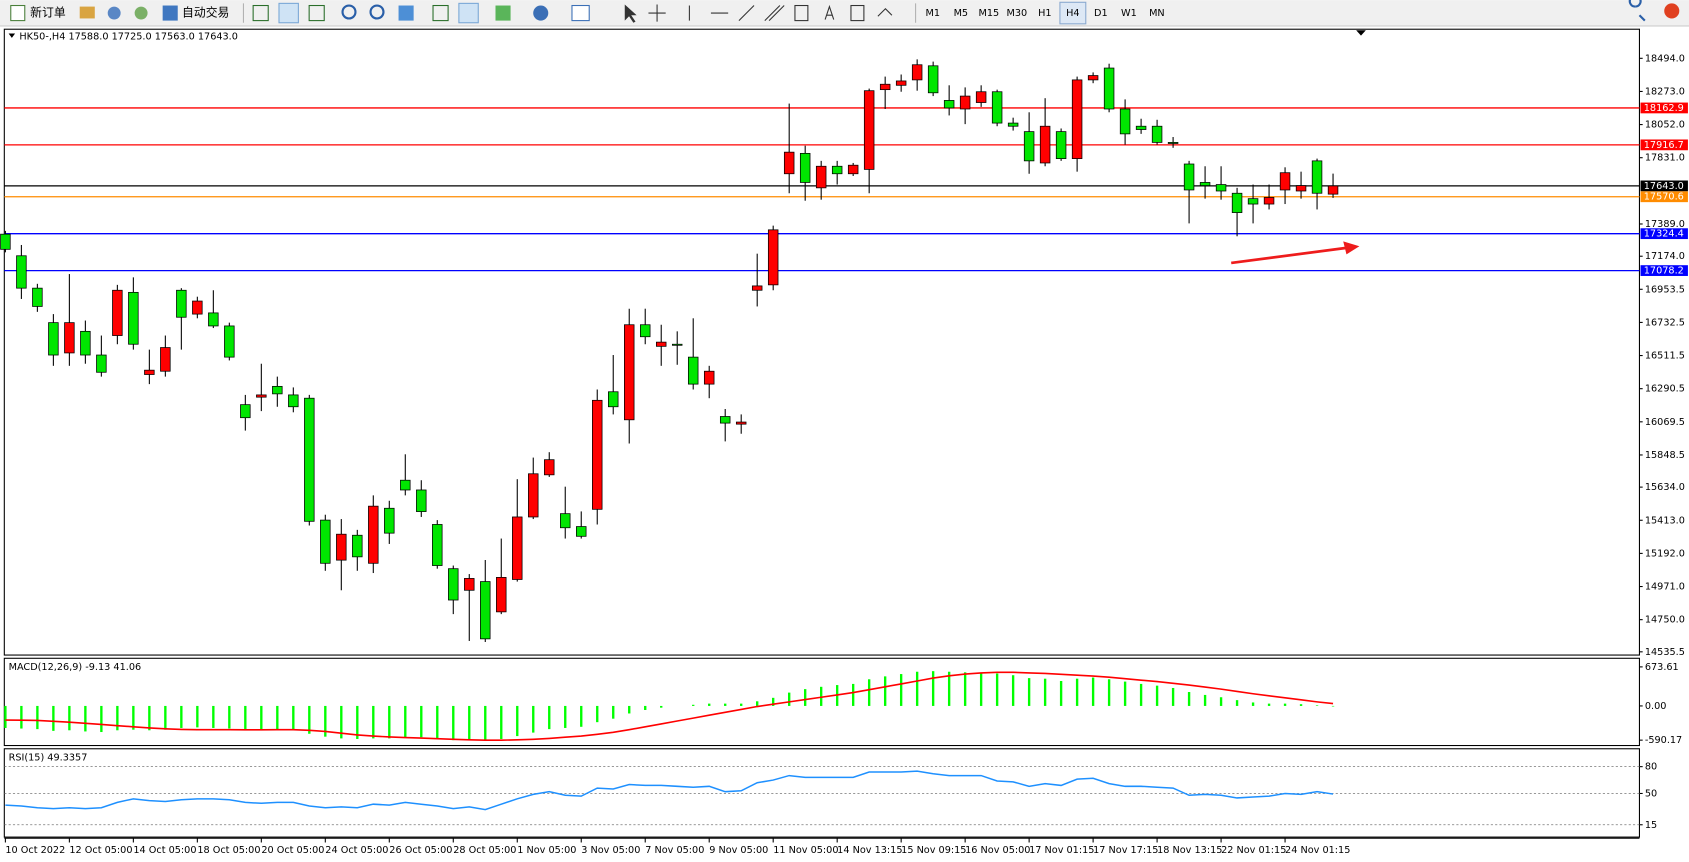 The height and width of the screenshot is (862, 1689). What do you see at coordinates (1189, 850) in the screenshot?
I see `x-tick-label: 18 Nov 13:15` at bounding box center [1189, 850].